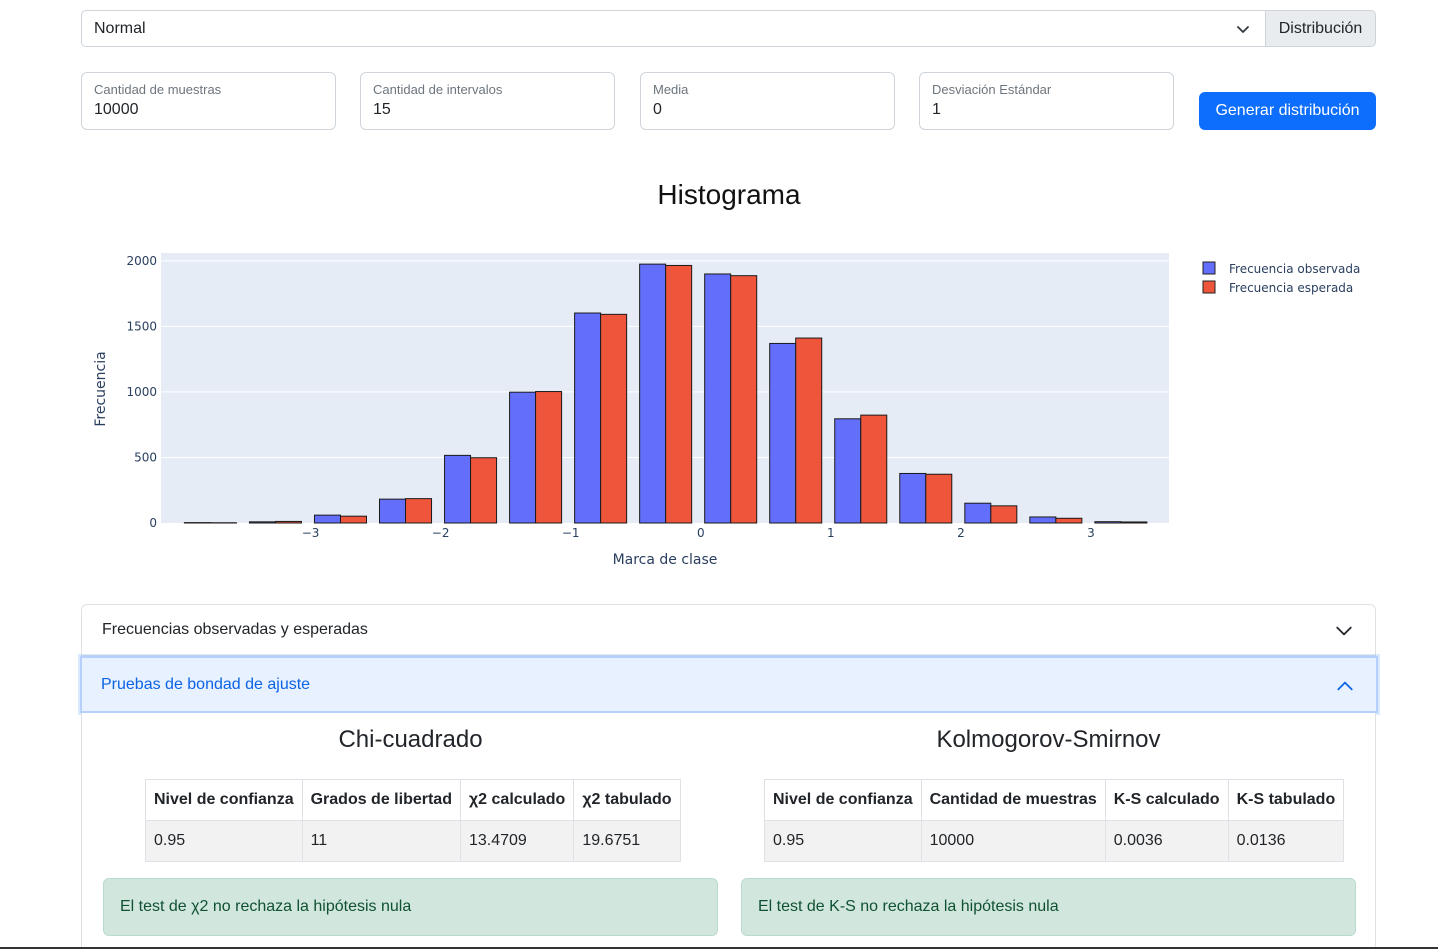  I want to click on x-tick-label: 0, so click(701, 533).